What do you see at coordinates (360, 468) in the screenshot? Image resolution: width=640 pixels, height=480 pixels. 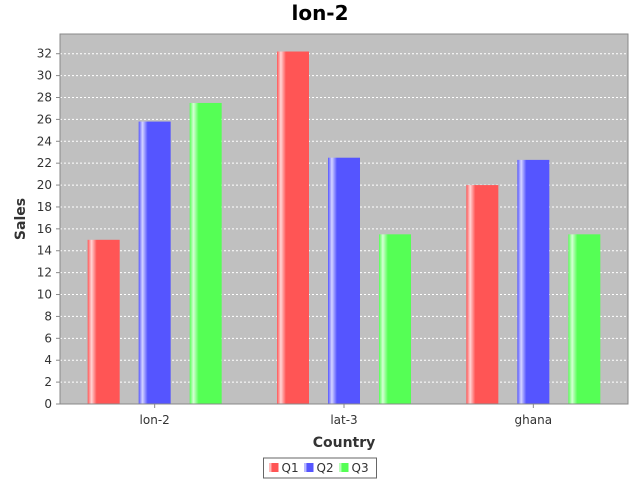 I see `legend-label-q3: Q3` at bounding box center [360, 468].